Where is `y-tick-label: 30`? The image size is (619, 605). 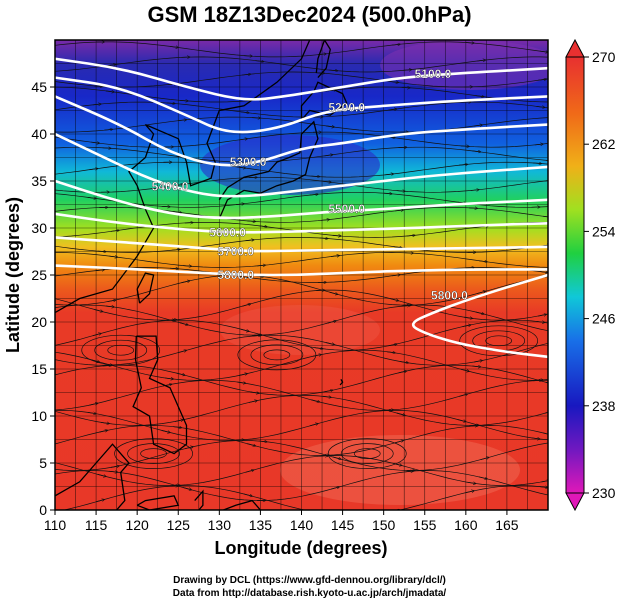 y-tick-label: 30 is located at coordinates (39, 228).